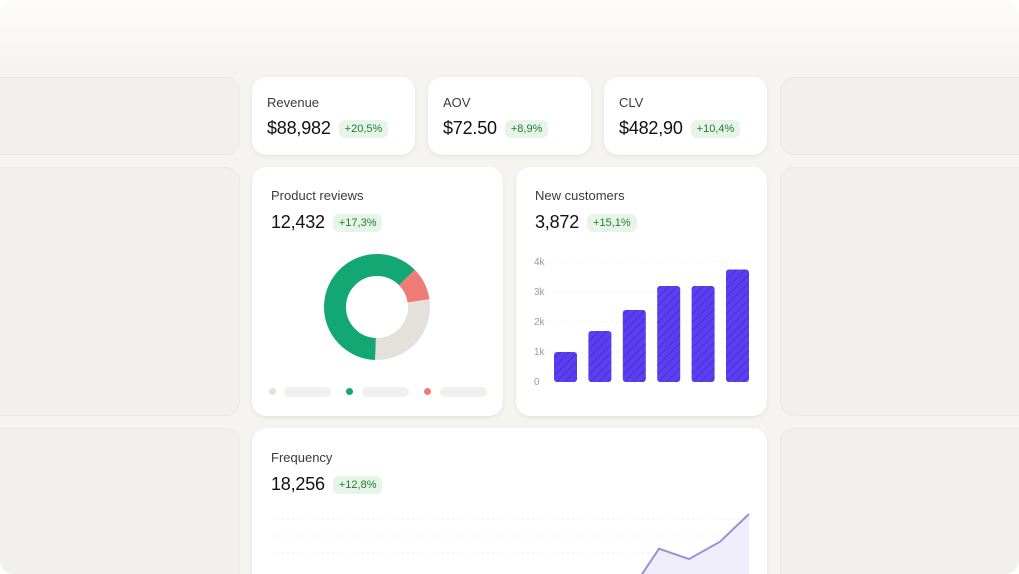  I want to click on legend-dot-green, so click(349, 391).